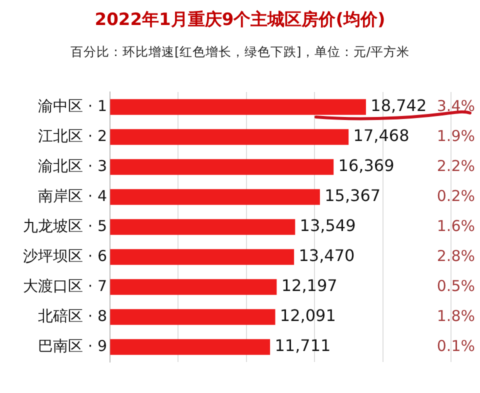 The width and height of the screenshot is (480, 393). I want to click on annotation: 0.5%, so click(455, 285).